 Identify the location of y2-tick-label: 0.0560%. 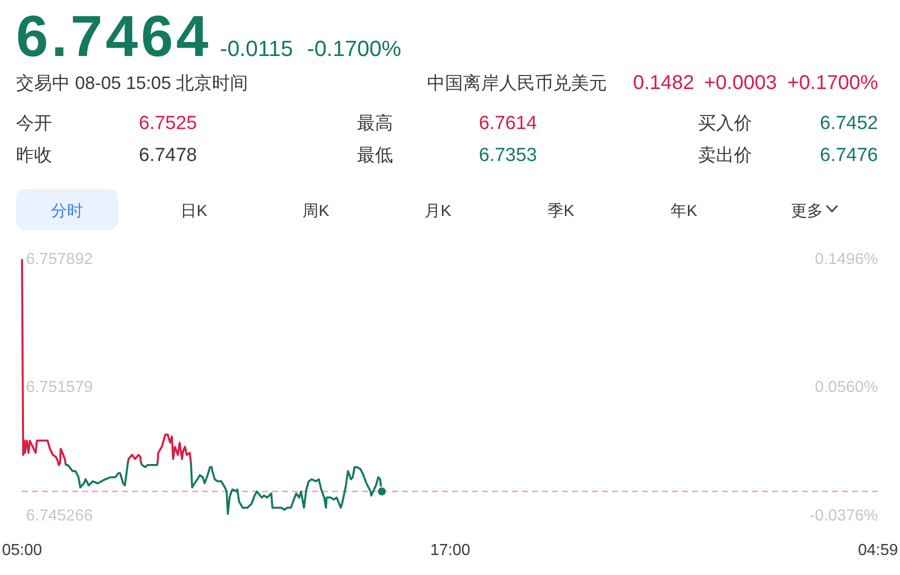
(846, 387).